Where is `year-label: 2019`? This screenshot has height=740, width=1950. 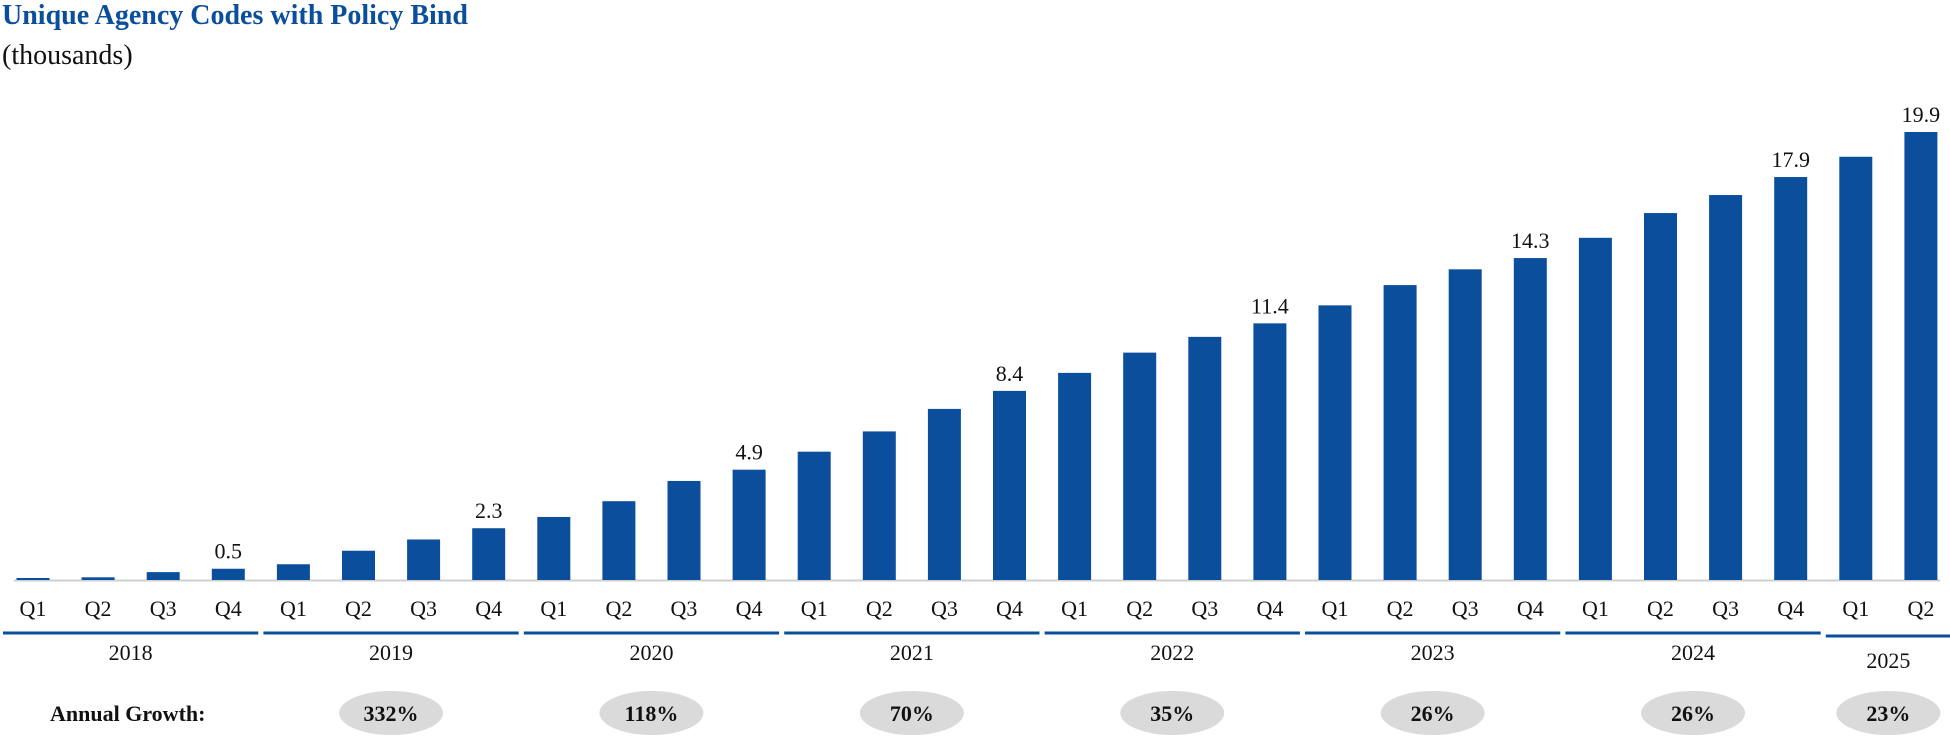
year-label: 2019 is located at coordinates (391, 652).